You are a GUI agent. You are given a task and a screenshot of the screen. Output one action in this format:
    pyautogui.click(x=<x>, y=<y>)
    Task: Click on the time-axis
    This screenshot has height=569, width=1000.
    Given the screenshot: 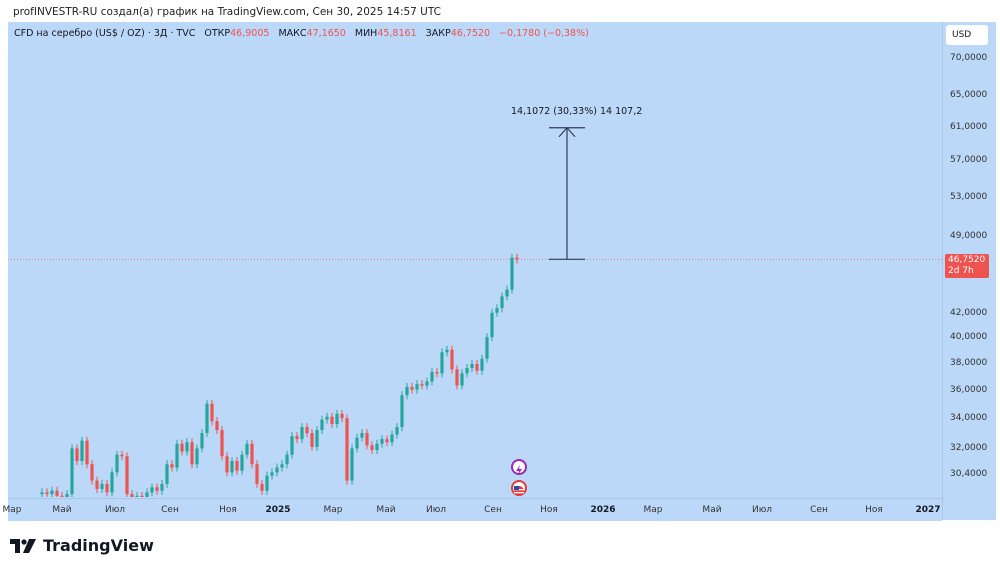 What is the action you would take?
    pyautogui.click(x=475, y=509)
    